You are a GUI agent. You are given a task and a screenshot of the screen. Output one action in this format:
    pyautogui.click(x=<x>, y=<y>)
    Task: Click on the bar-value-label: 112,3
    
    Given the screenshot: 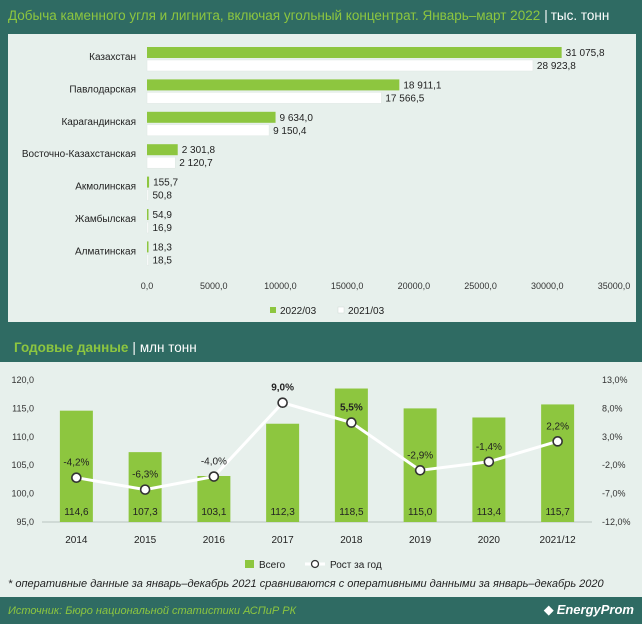 What is the action you would take?
    pyautogui.click(x=282, y=512)
    